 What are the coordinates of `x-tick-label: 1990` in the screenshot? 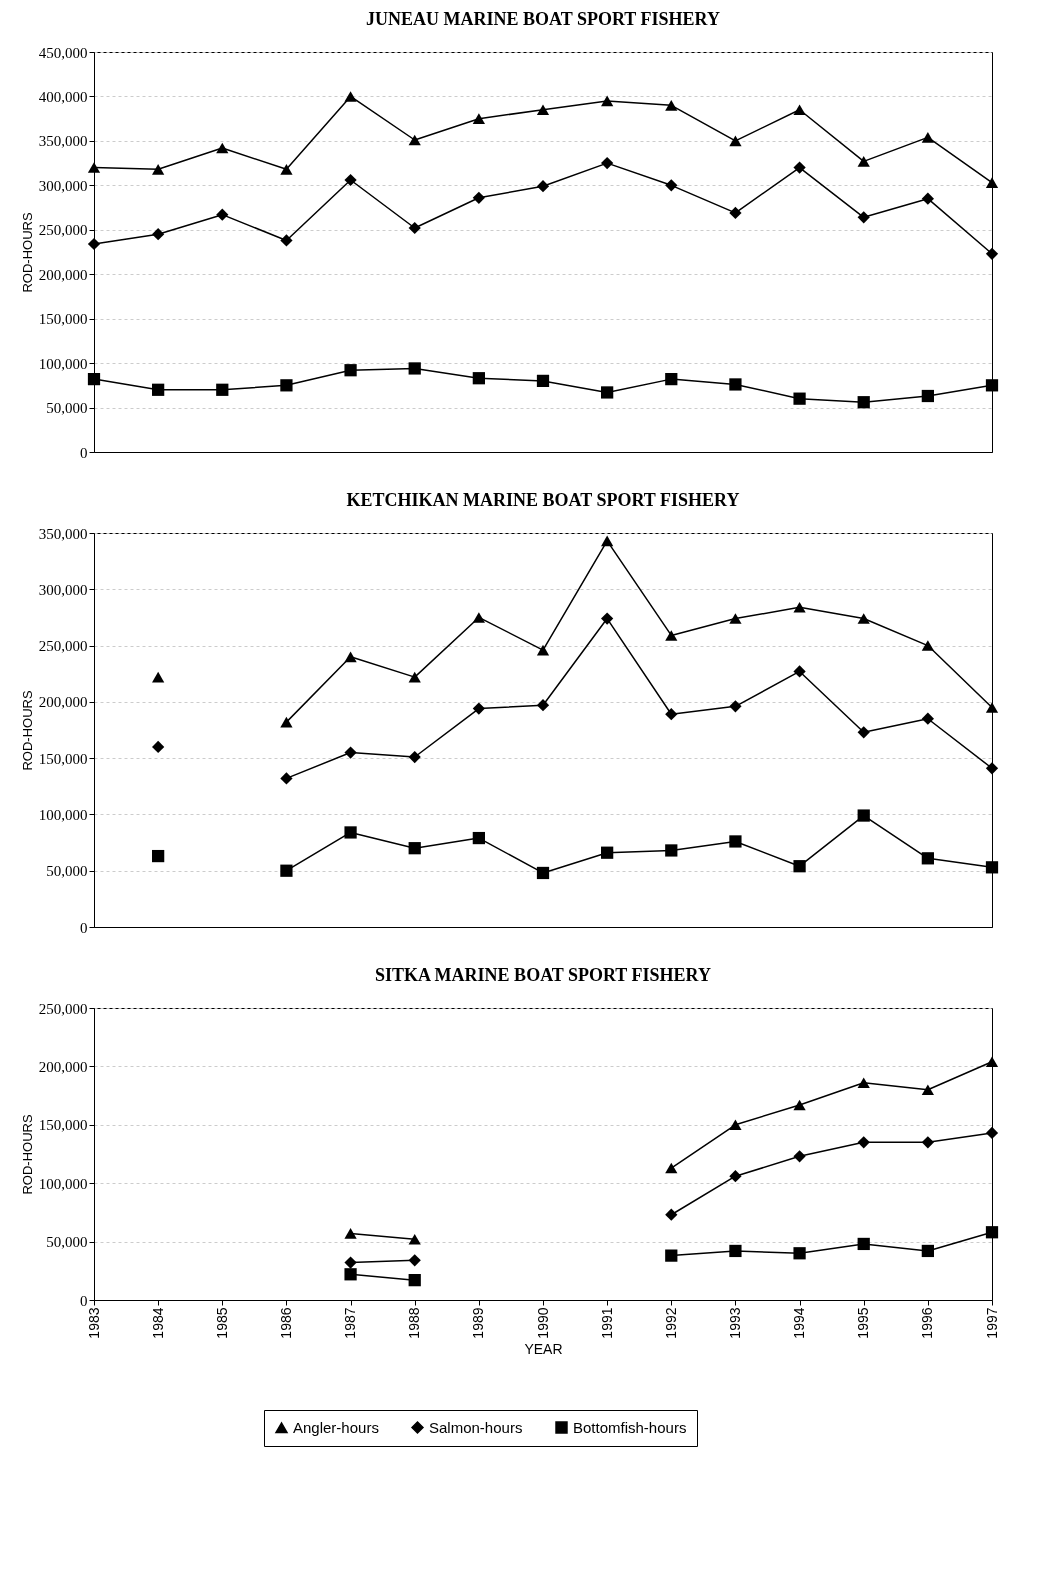 It's located at (542, 1323).